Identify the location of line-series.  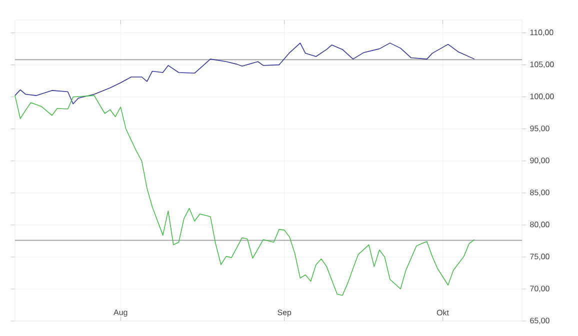
(244, 73).